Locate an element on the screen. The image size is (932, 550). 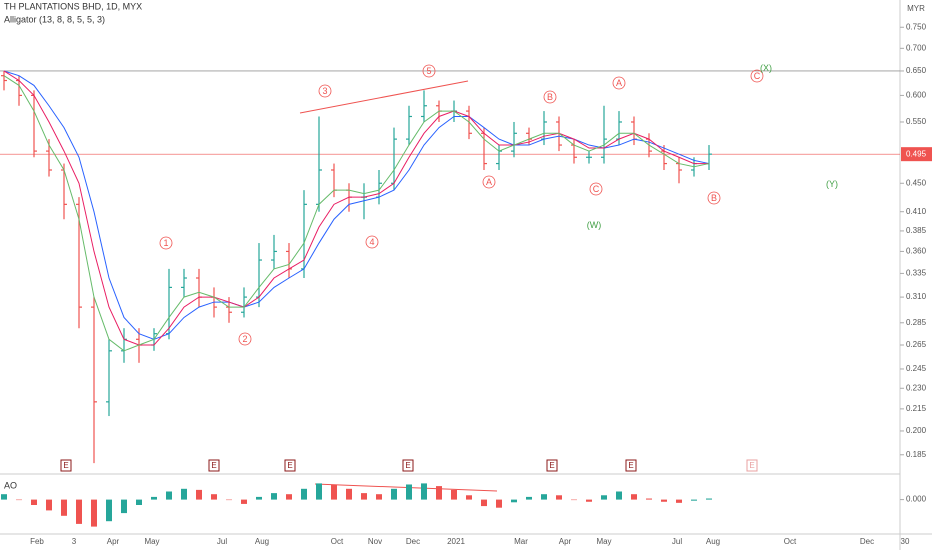
wave-label: 1 is located at coordinates (165, 243).